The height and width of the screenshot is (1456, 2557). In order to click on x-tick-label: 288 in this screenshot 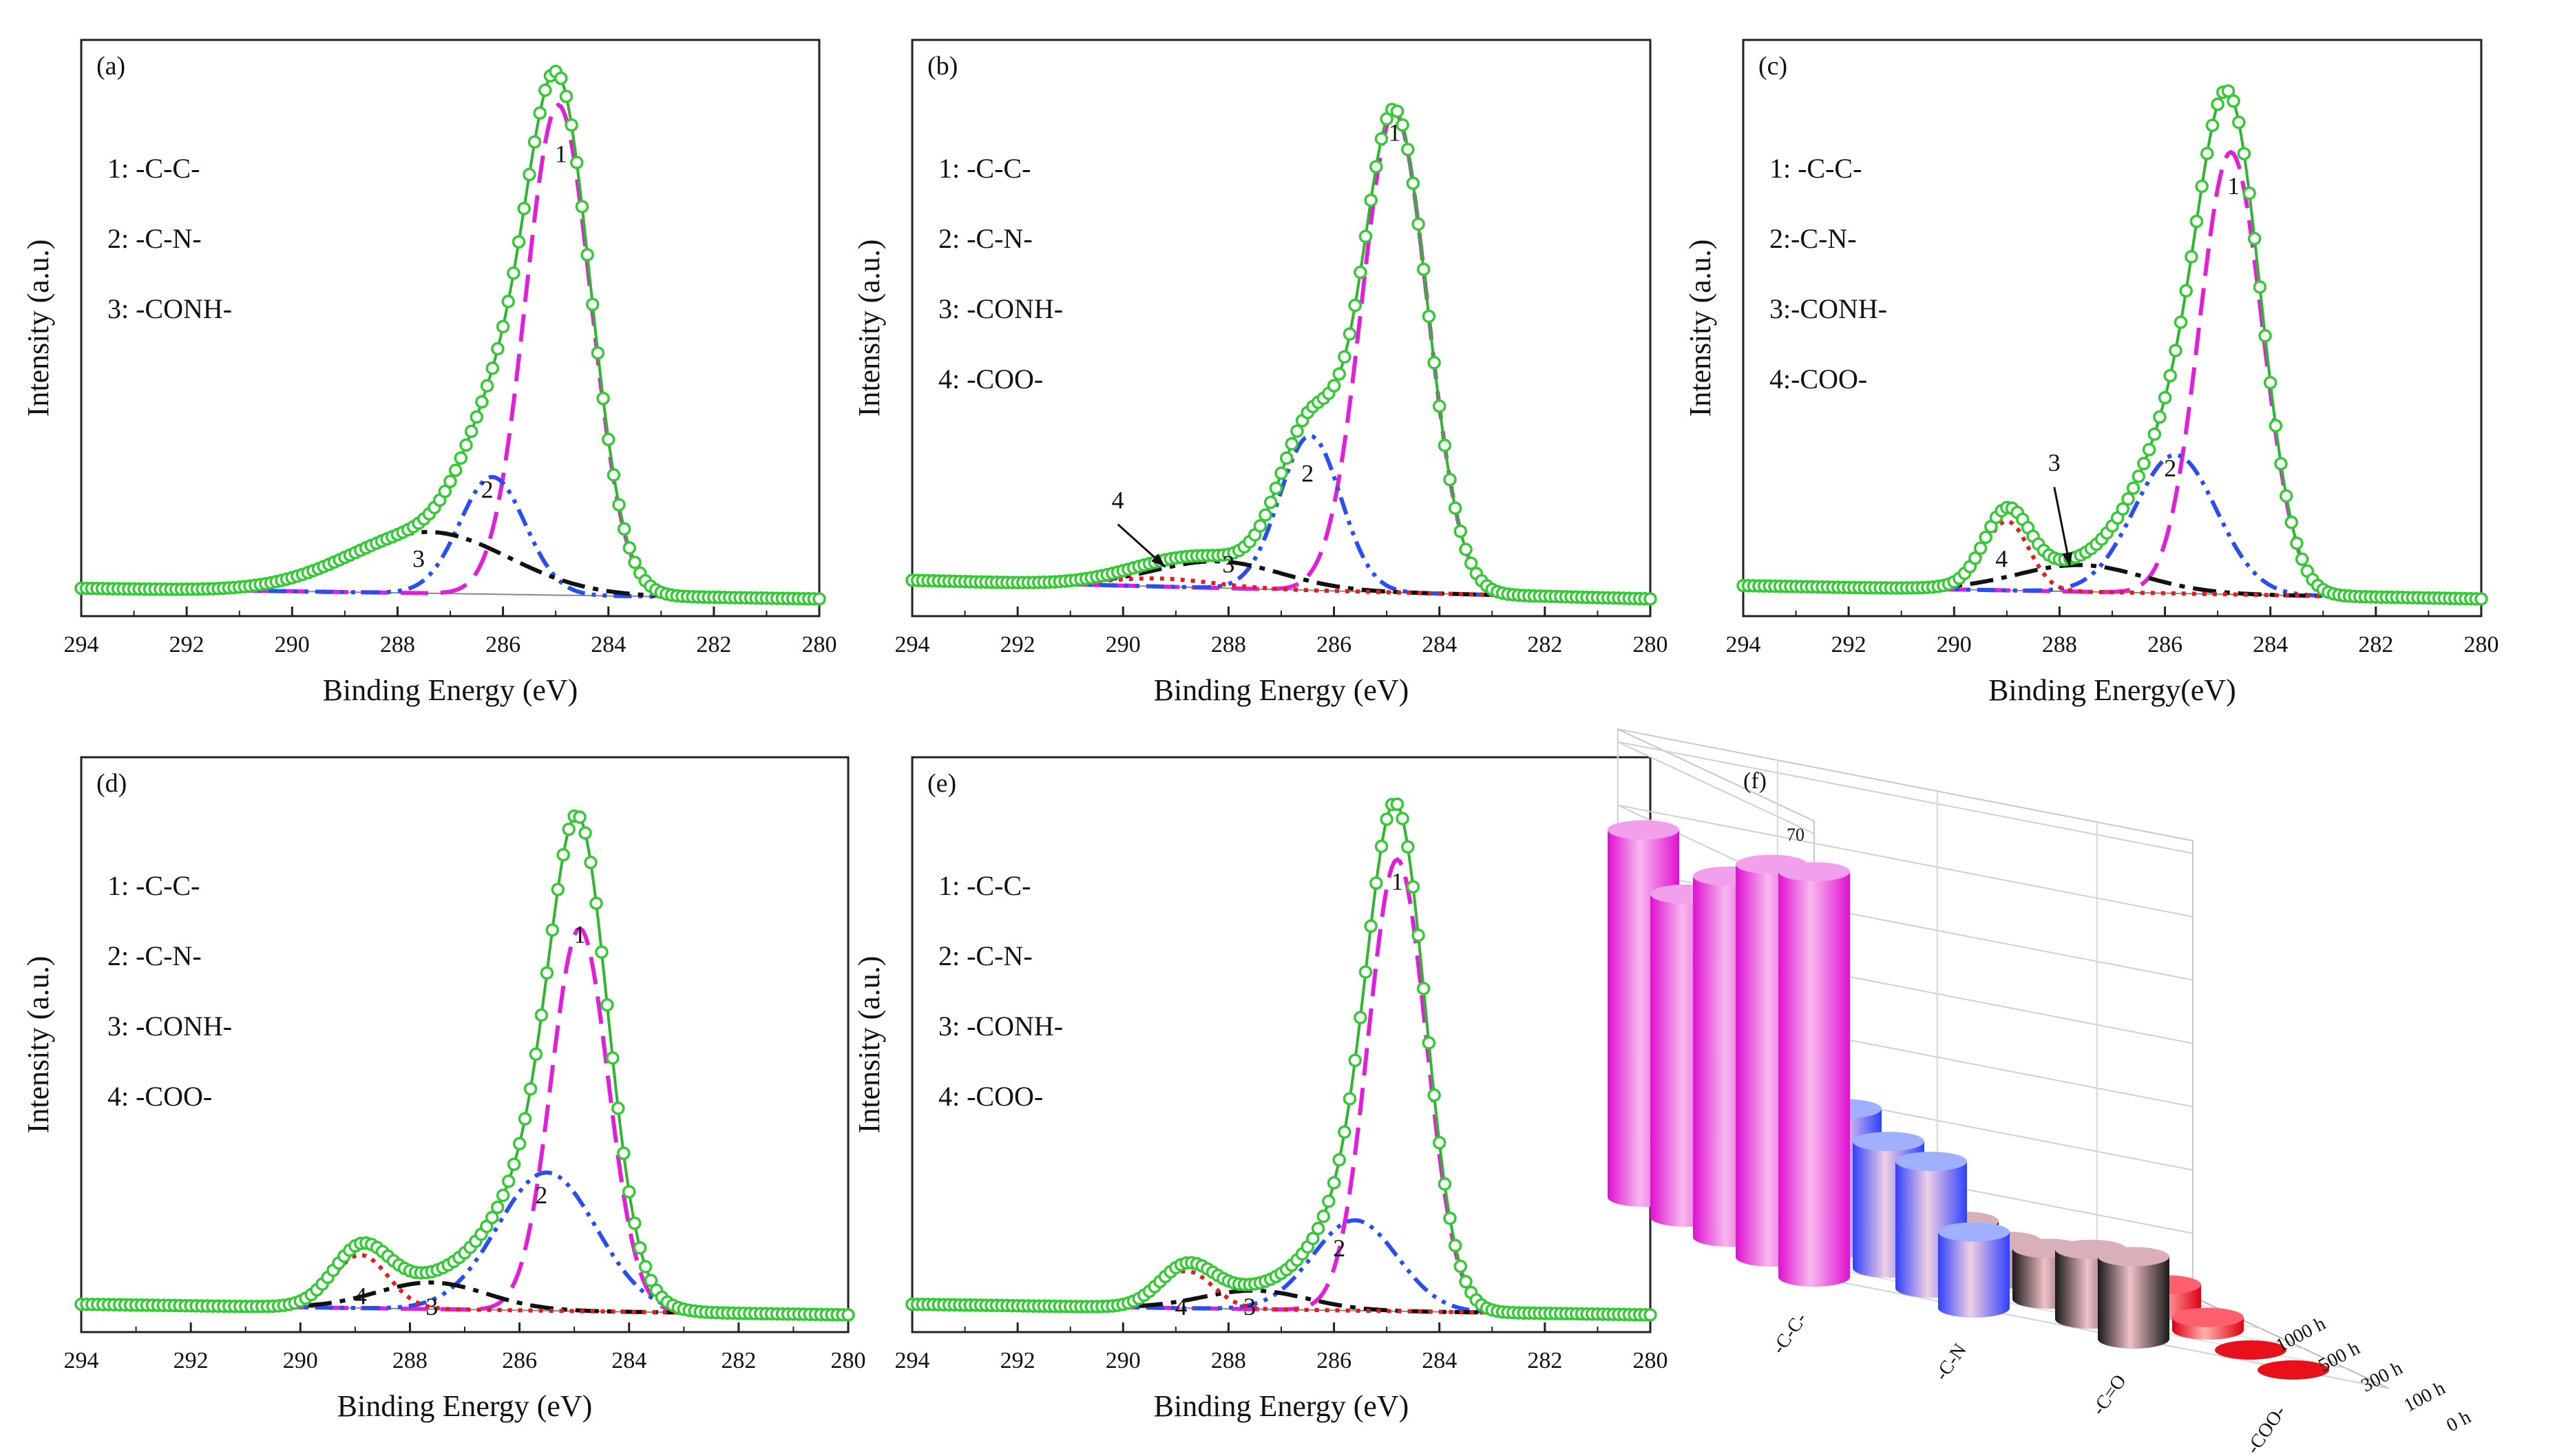, I will do `click(397, 644)`.